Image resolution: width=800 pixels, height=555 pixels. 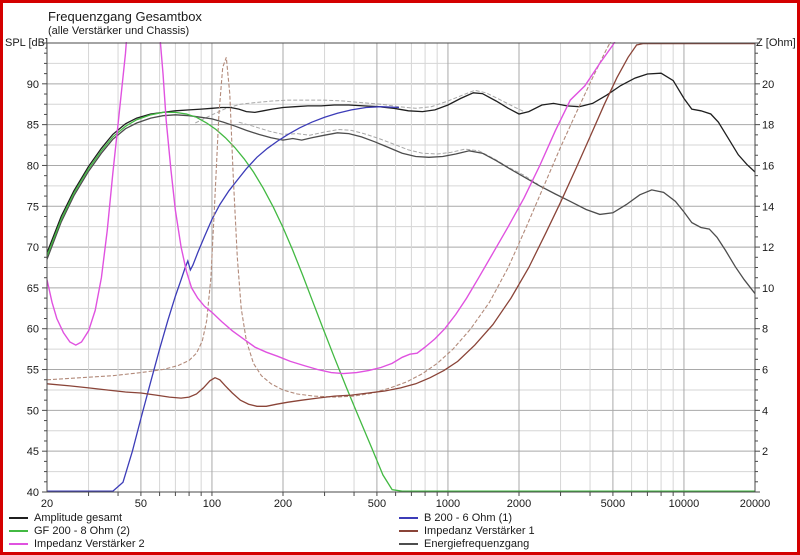 What do you see at coordinates (765, 330) in the screenshot?
I see `y-right-tick-label: 8` at bounding box center [765, 330].